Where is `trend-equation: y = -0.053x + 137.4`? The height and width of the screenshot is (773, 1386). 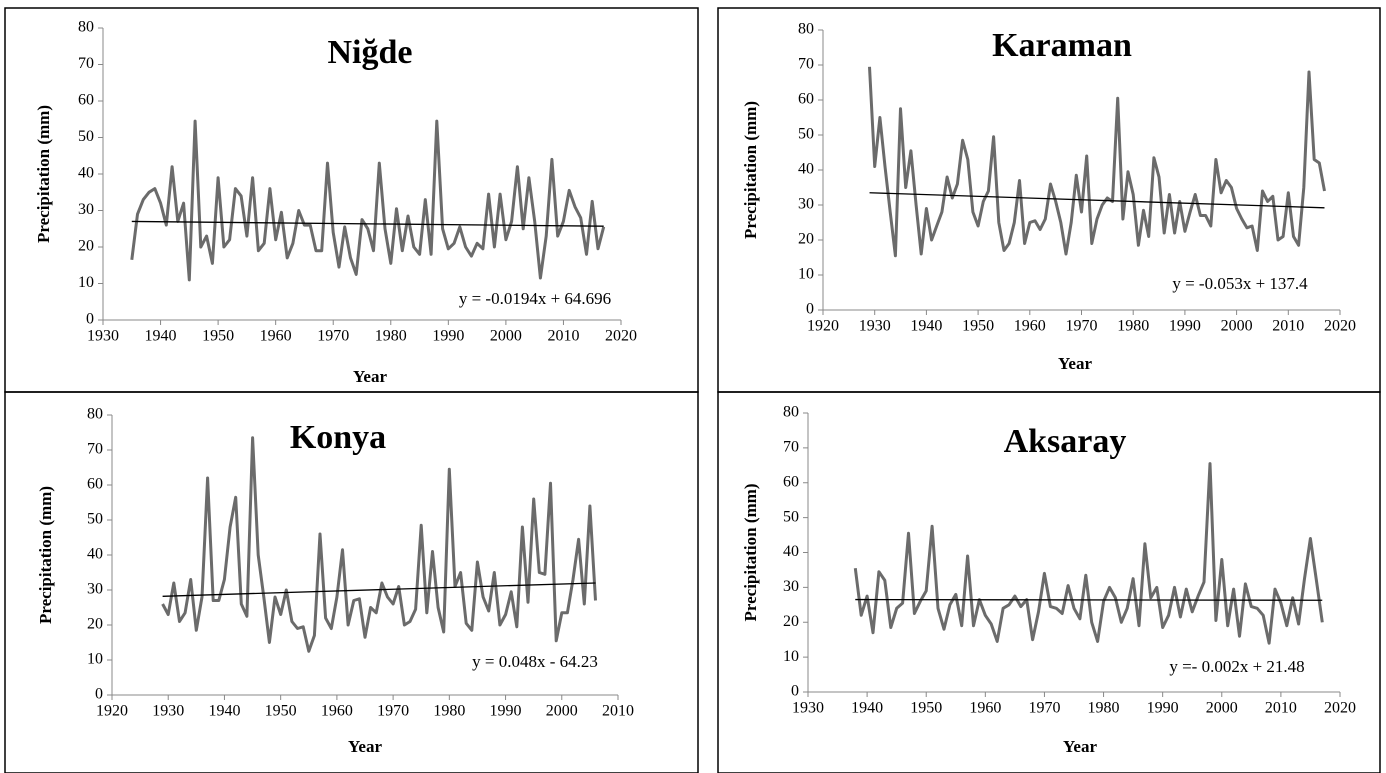
trend-equation: y = -0.053x + 137.4 is located at coordinates (1240, 283).